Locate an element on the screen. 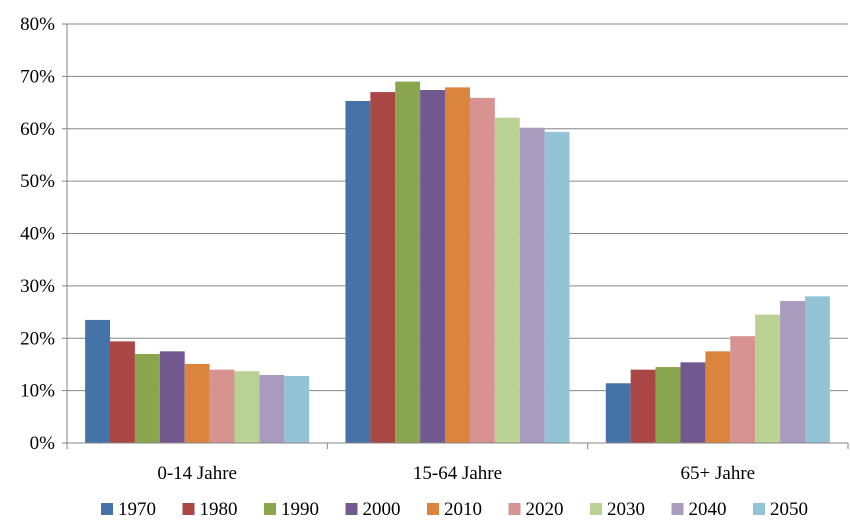 The image size is (850, 524). y-tick-label: 20% is located at coordinates (37, 338).